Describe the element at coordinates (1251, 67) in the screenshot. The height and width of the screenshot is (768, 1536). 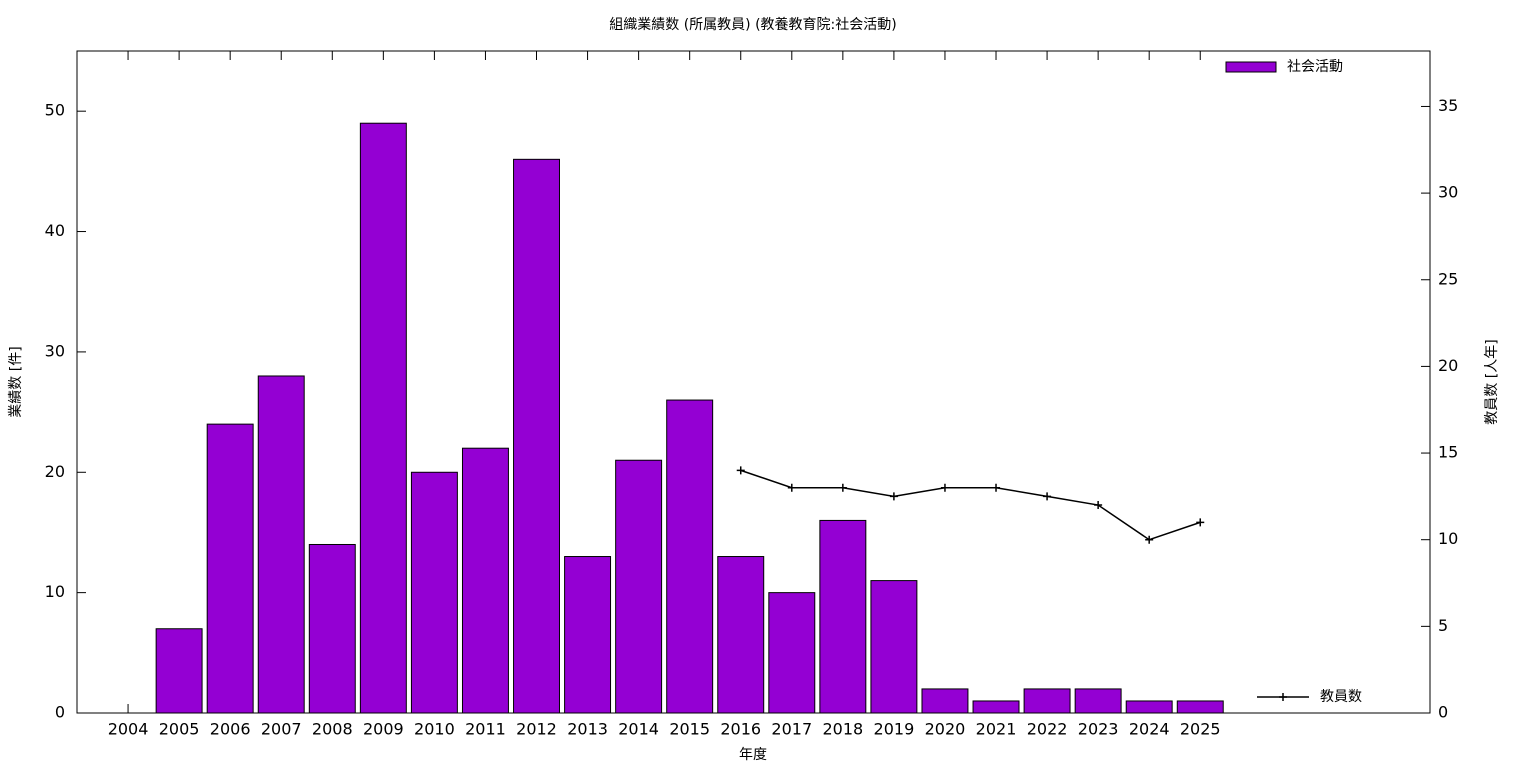
I see `legend-swatch` at that location.